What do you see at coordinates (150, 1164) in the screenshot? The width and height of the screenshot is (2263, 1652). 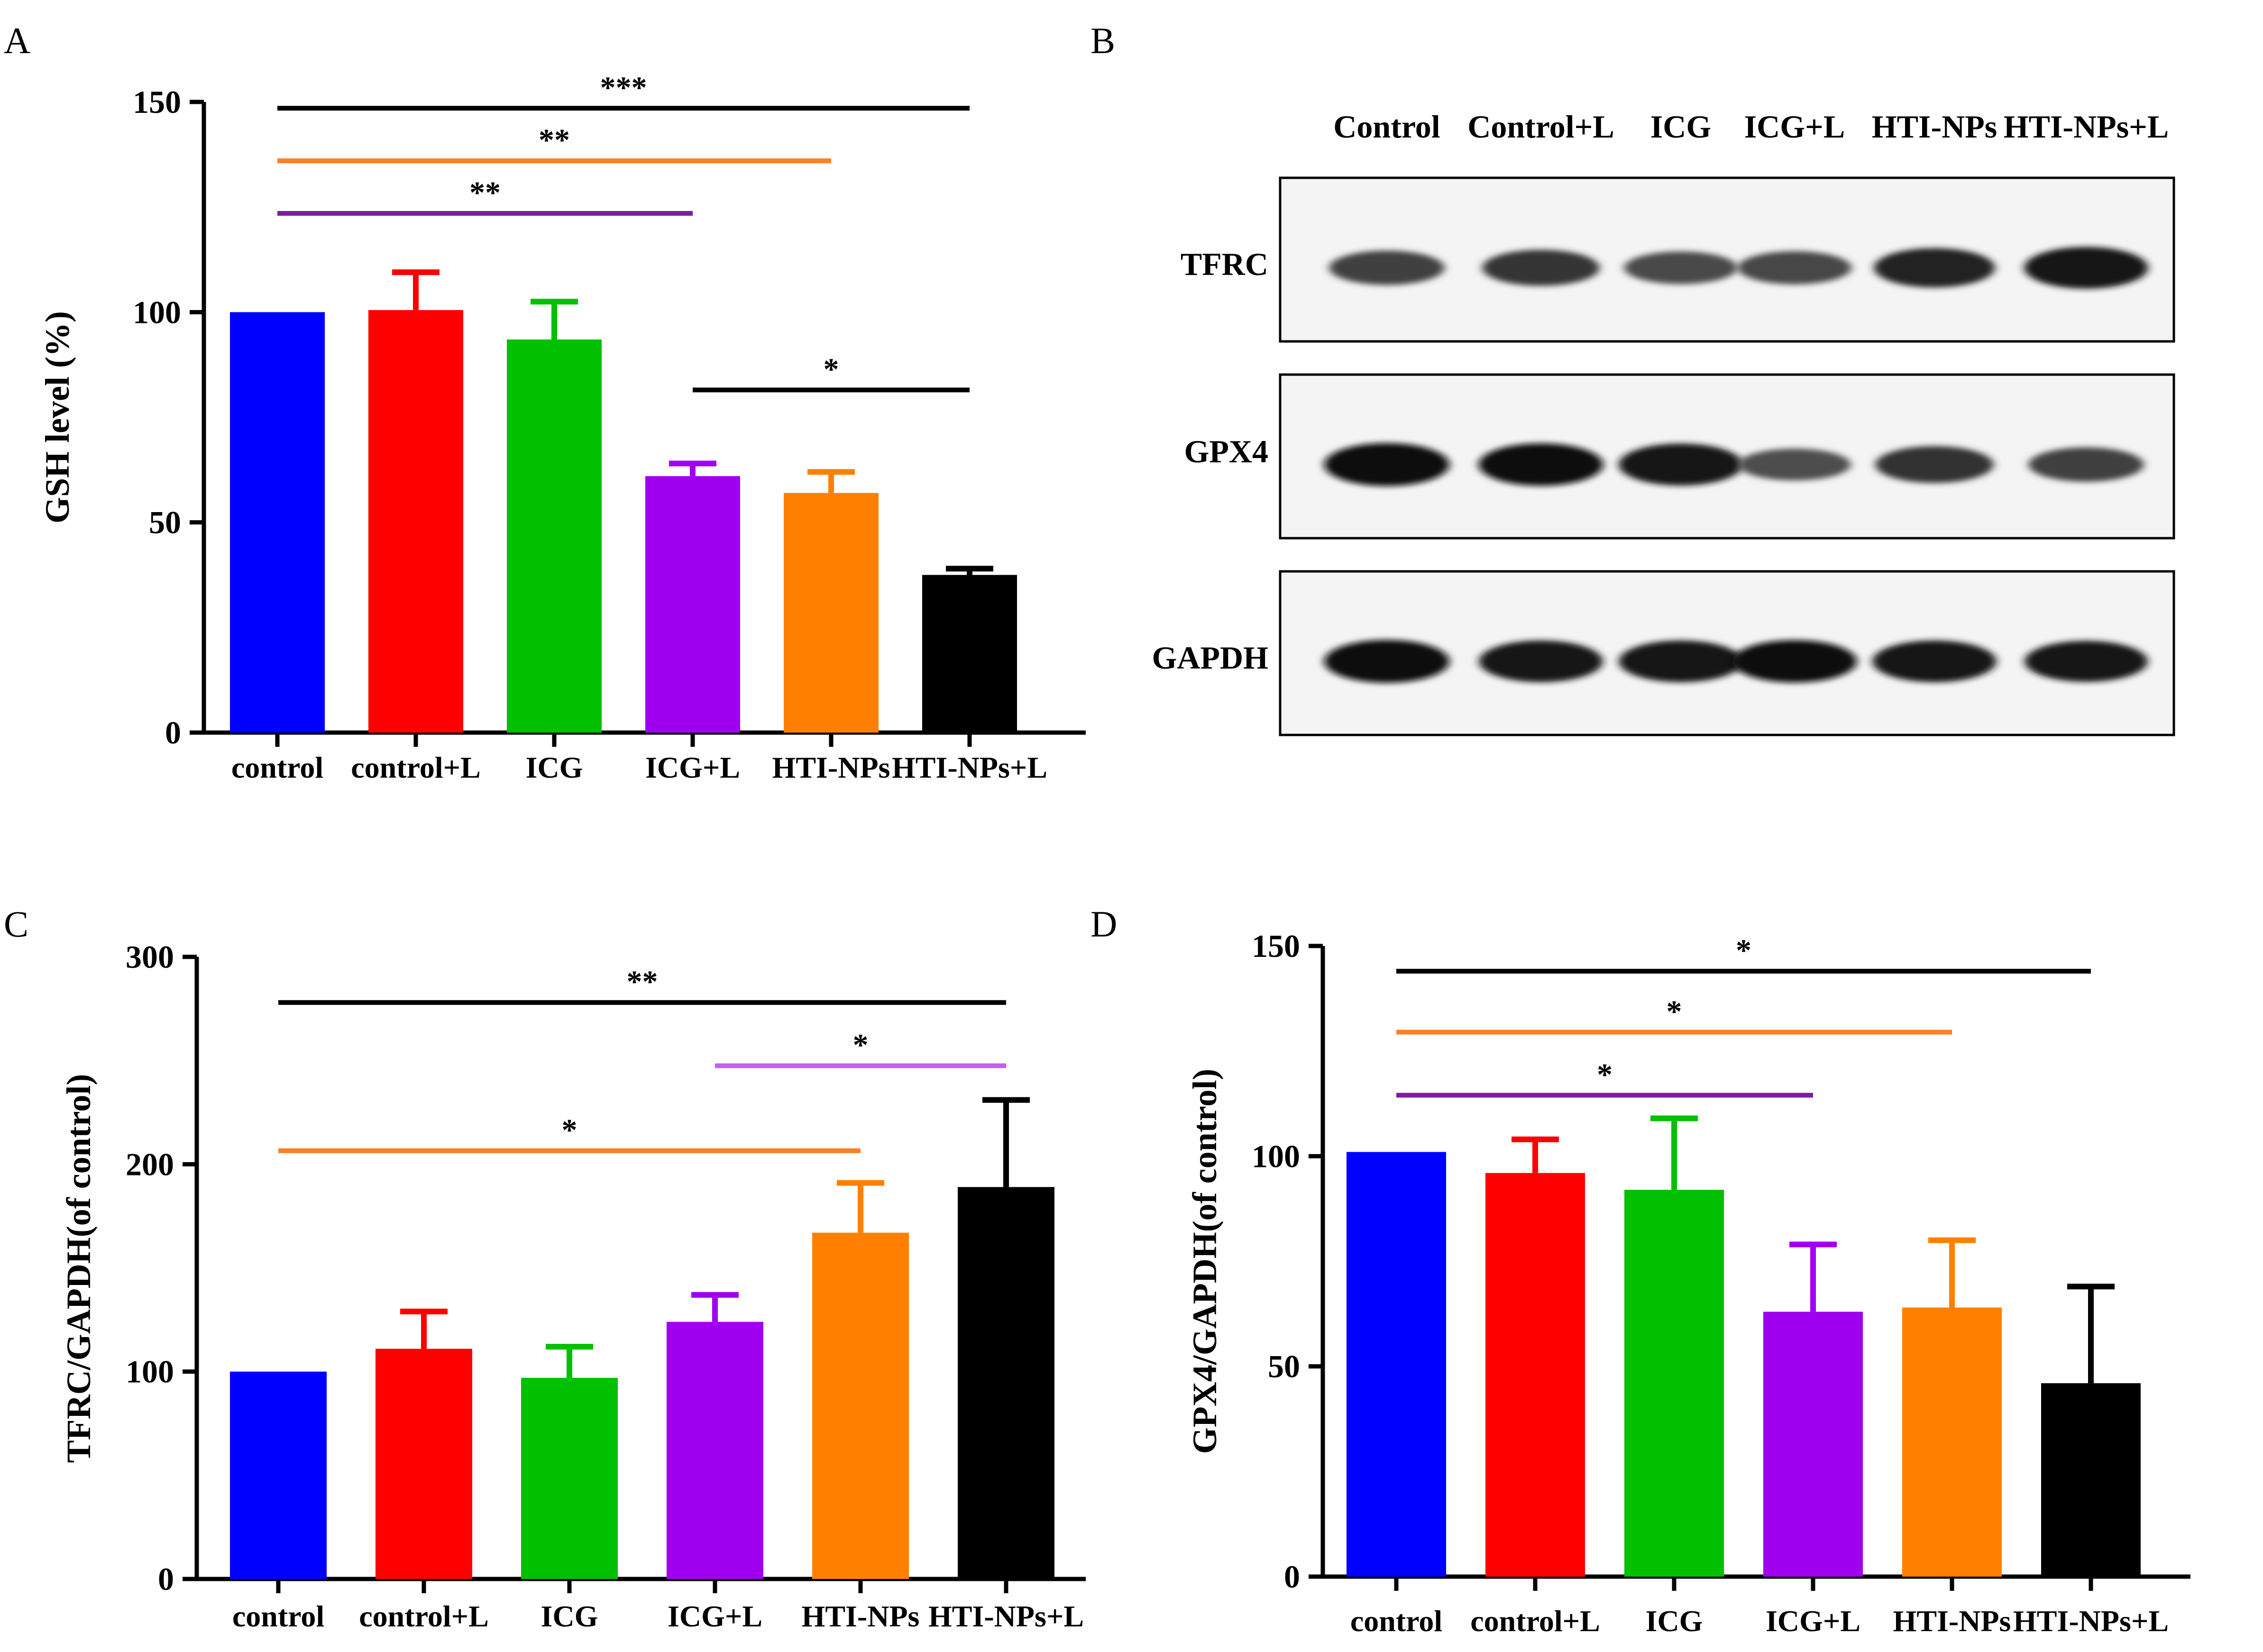 I see `y-tick-label: 200` at bounding box center [150, 1164].